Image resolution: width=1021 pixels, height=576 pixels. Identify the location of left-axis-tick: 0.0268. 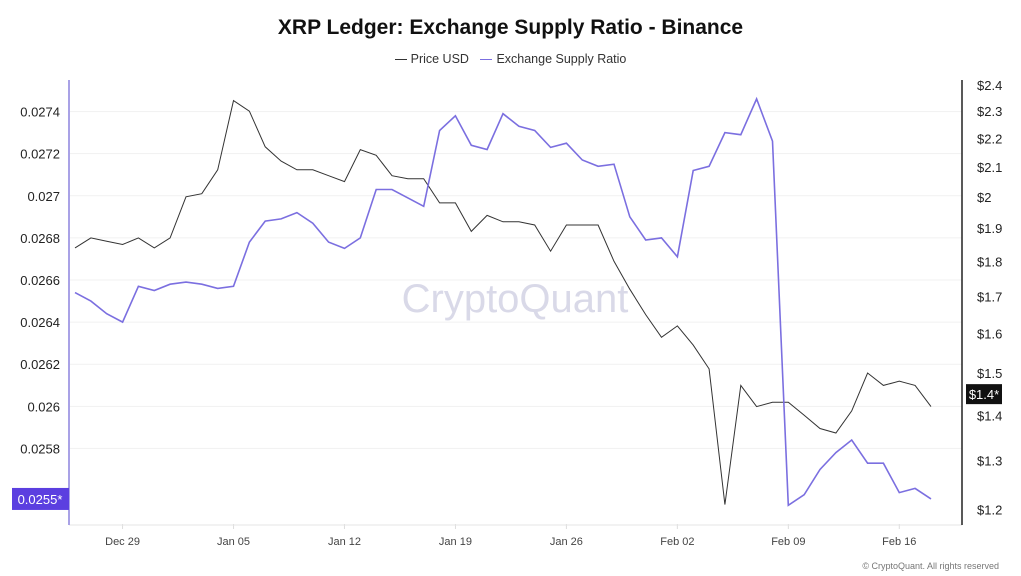
(40, 238).